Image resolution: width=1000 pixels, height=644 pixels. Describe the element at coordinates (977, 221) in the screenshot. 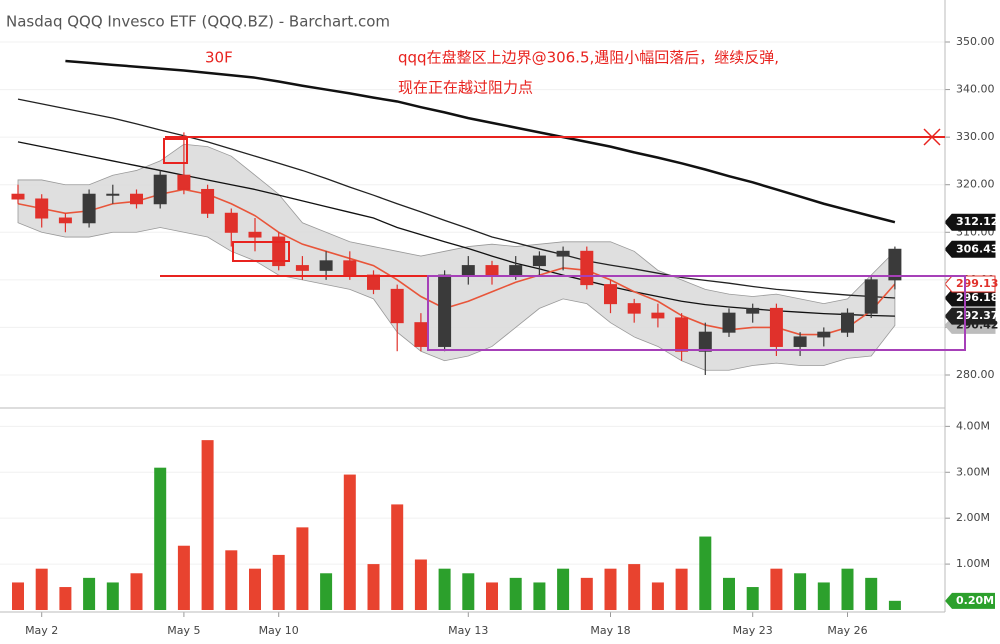

I see `ma-label: 312.12` at that location.